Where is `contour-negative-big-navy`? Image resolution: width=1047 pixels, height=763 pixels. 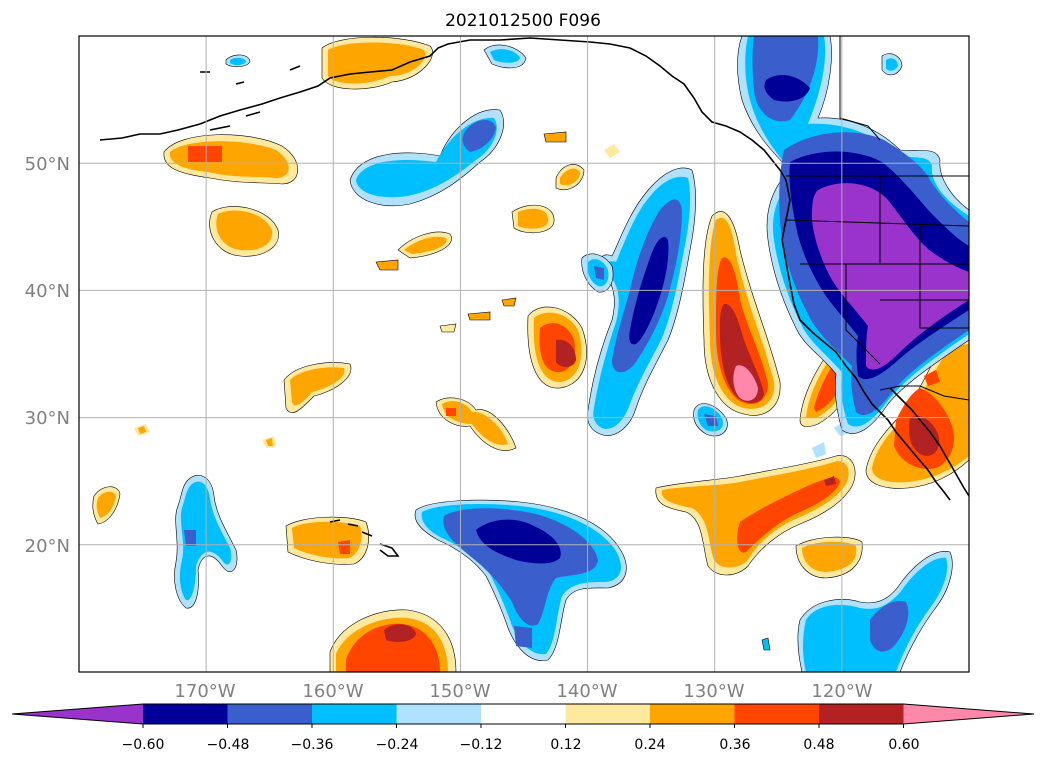
contour-negative-big-navy is located at coordinates (518, 541).